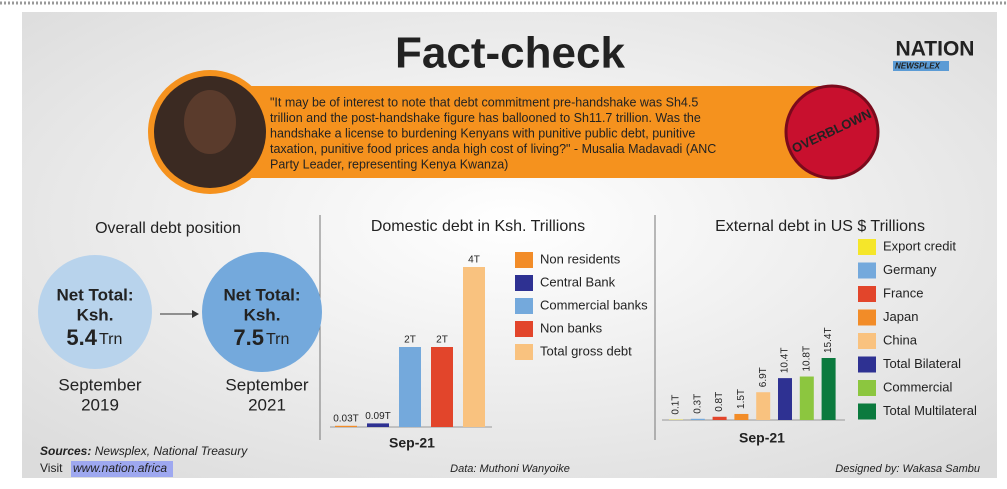  Describe the element at coordinates (785, 361) in the screenshot. I see `value-label: 10.4T` at that location.